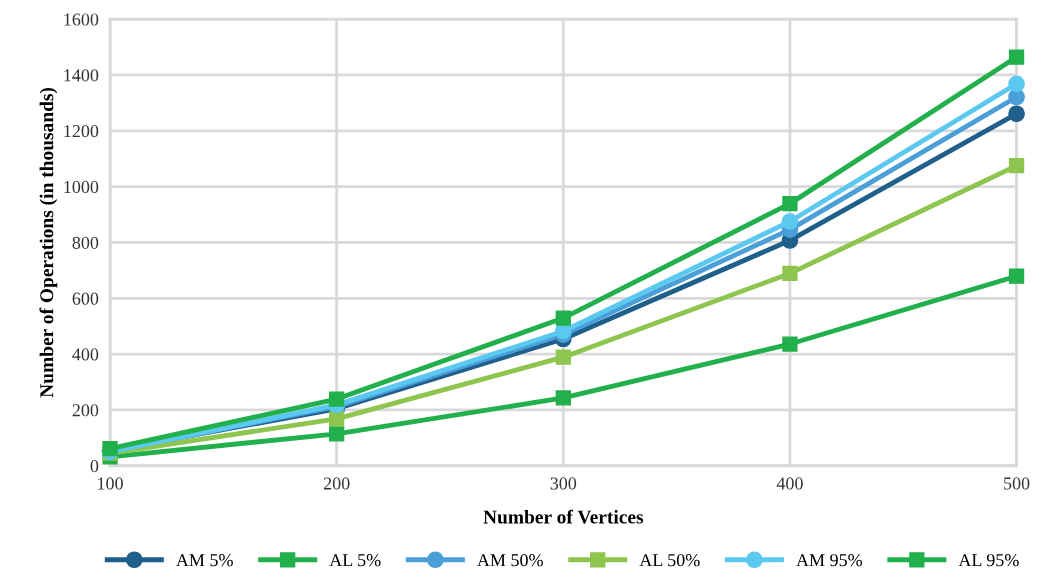 The image size is (1048, 580). I want to click on x-tick-label: 500, so click(1017, 483).